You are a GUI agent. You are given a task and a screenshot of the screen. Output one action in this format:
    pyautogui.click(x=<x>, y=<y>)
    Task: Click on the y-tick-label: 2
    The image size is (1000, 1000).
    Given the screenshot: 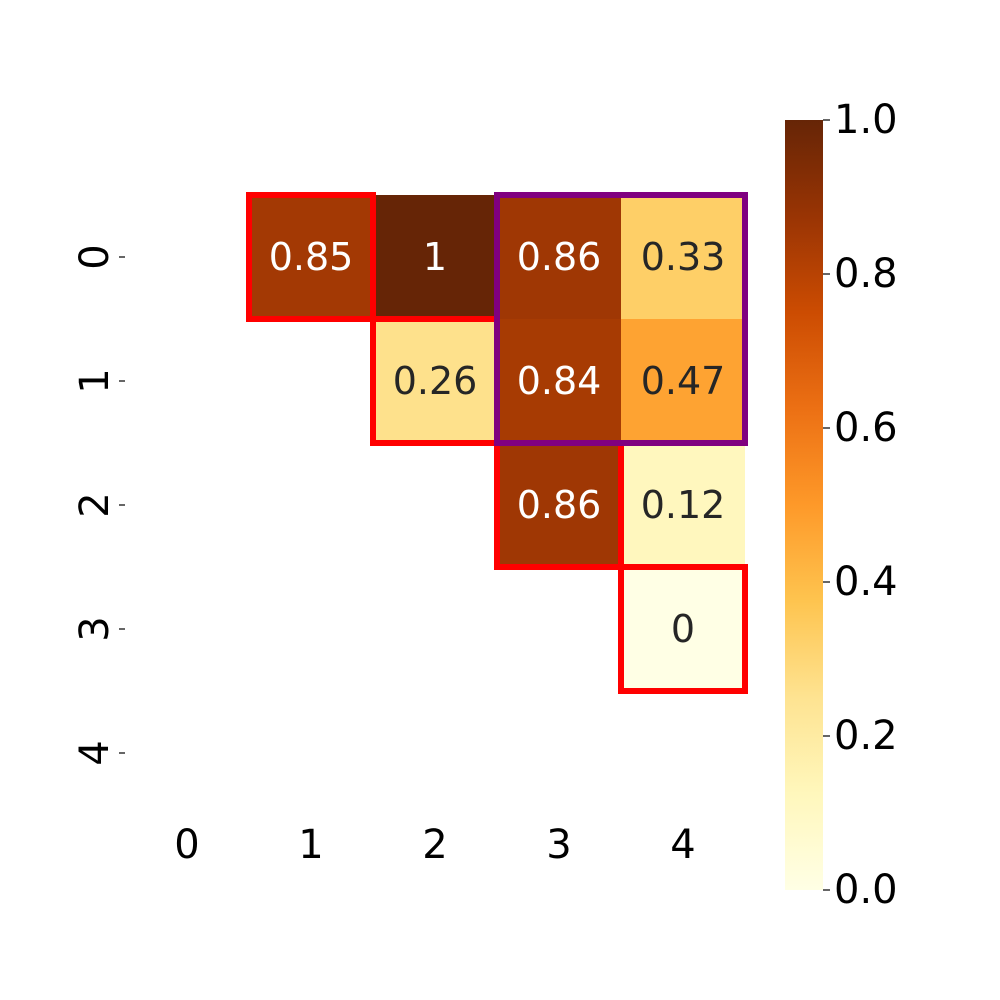 What is the action you would take?
    pyautogui.click(x=95, y=504)
    